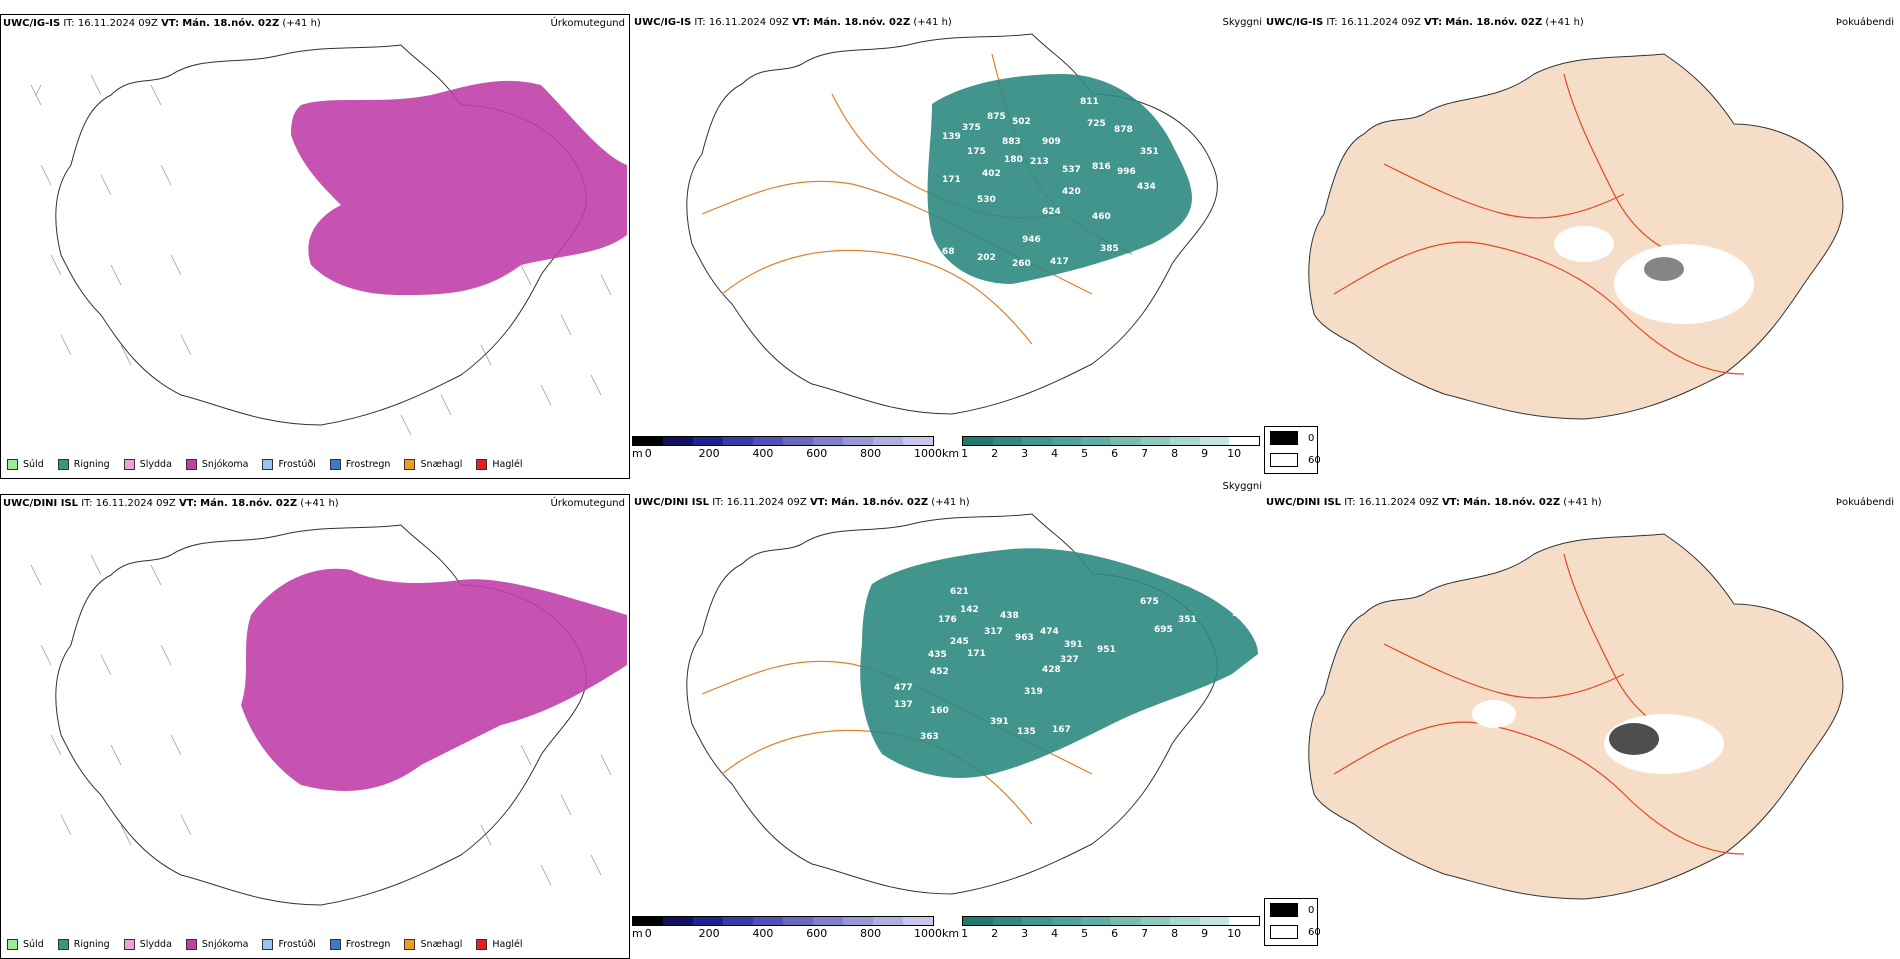 This screenshot has width=1900, height=959. I want to click on svg-text: 900, so click(1251, 622).